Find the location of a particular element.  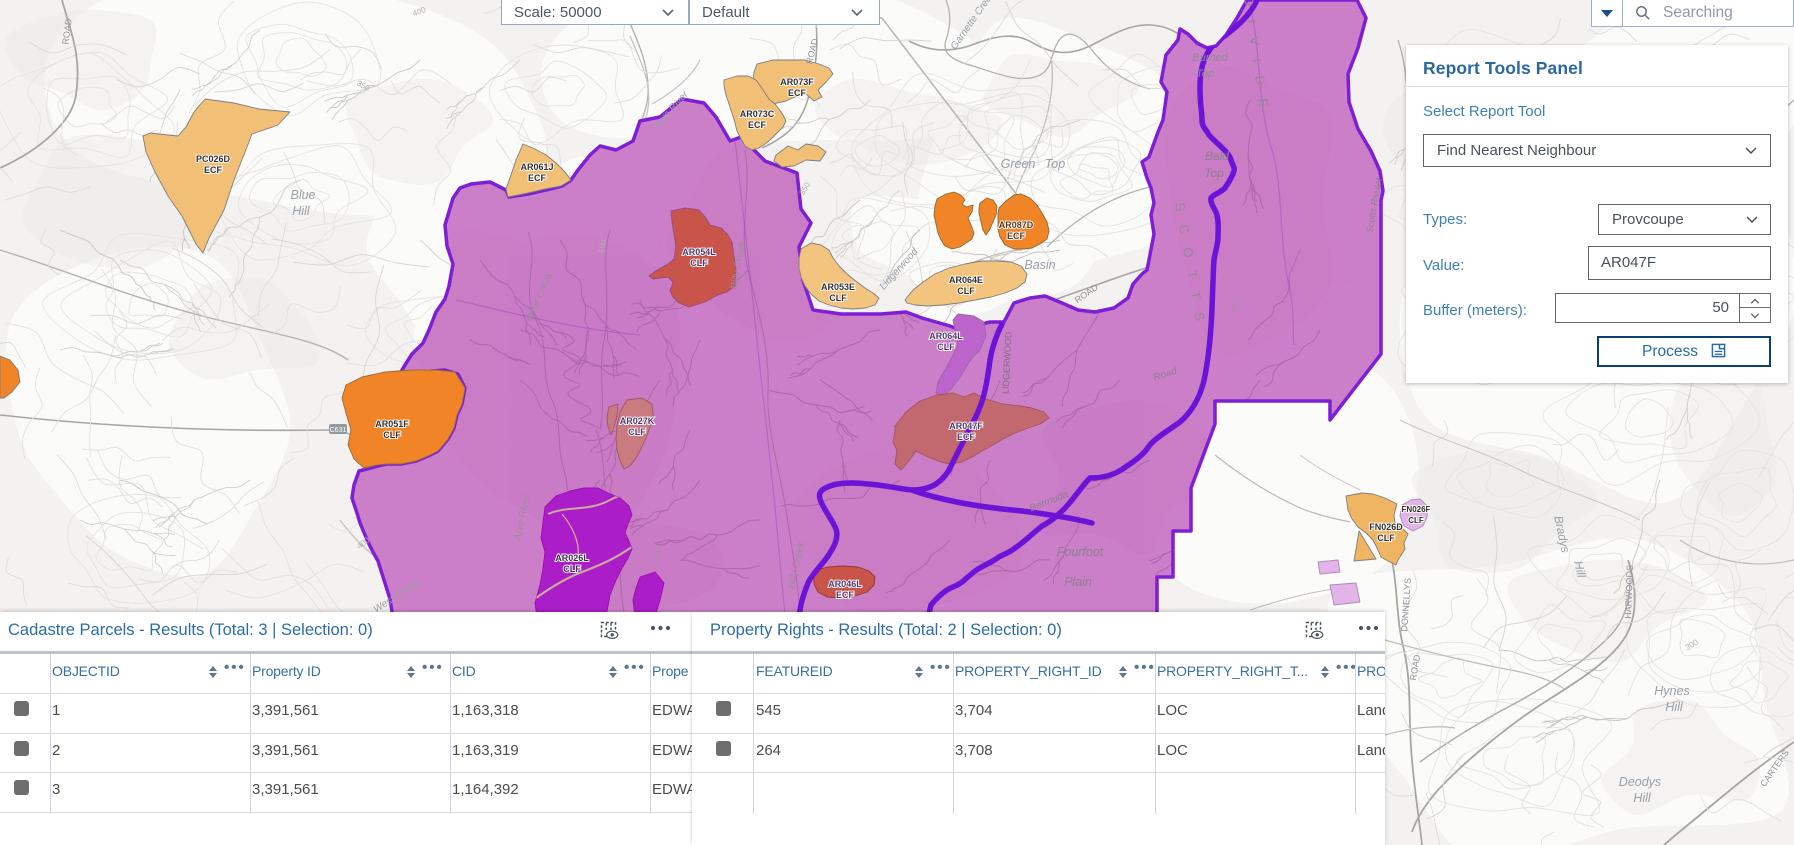

svg-text: Hynes is located at coordinates (1671, 691).